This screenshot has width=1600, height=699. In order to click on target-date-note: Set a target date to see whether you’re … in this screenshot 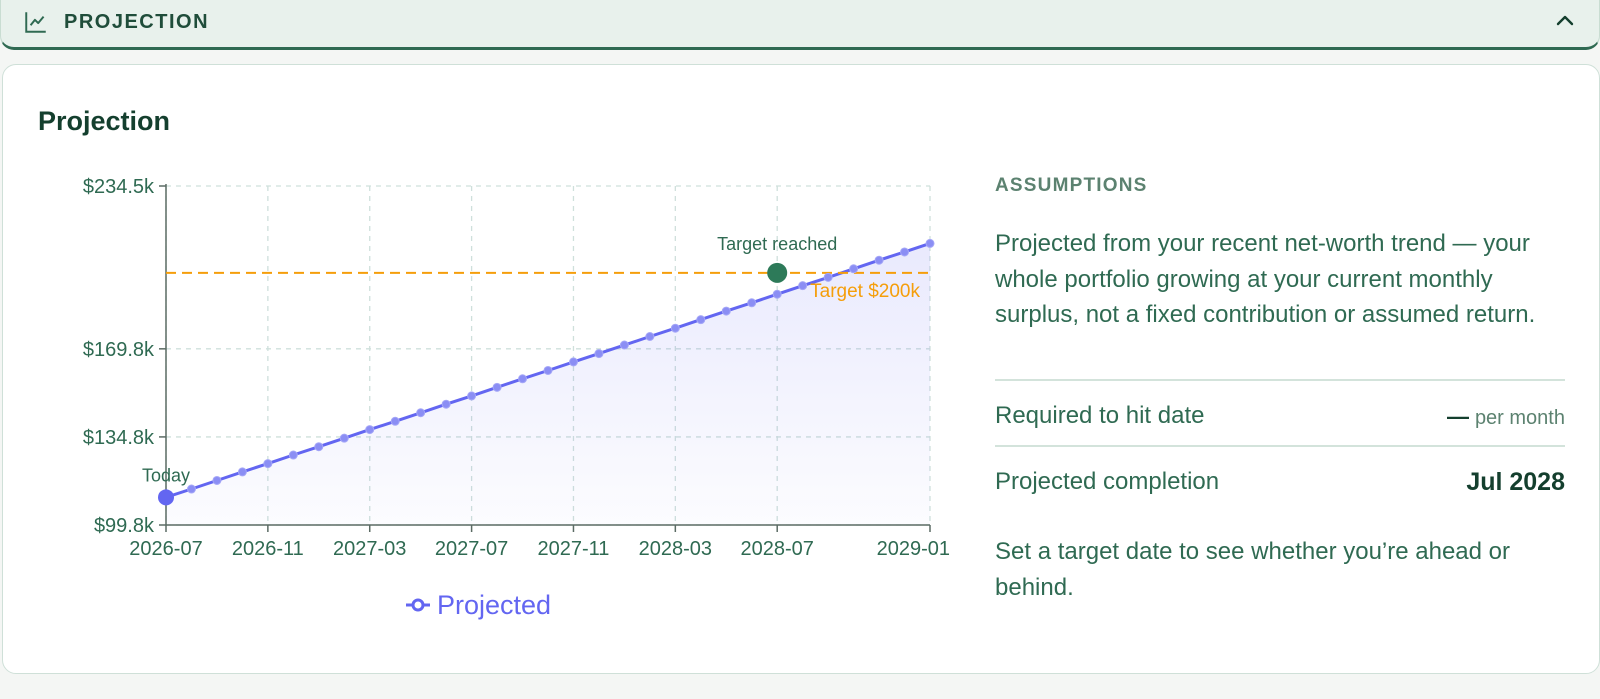, I will do `click(1253, 569)`.